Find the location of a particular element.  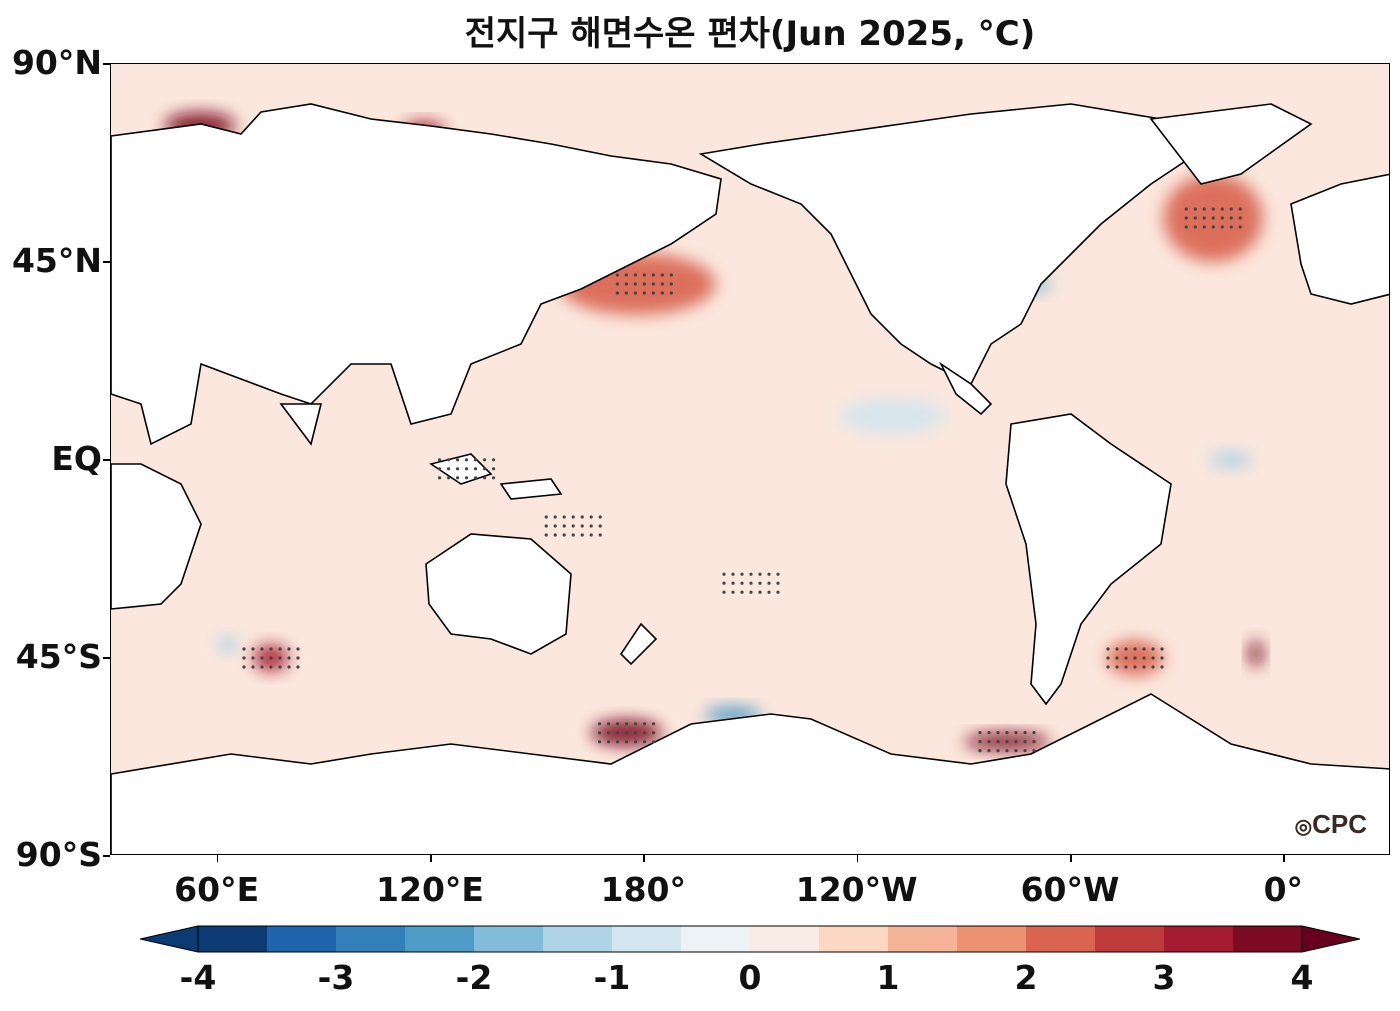

y-tick-label: 90°S is located at coordinates (58, 854).